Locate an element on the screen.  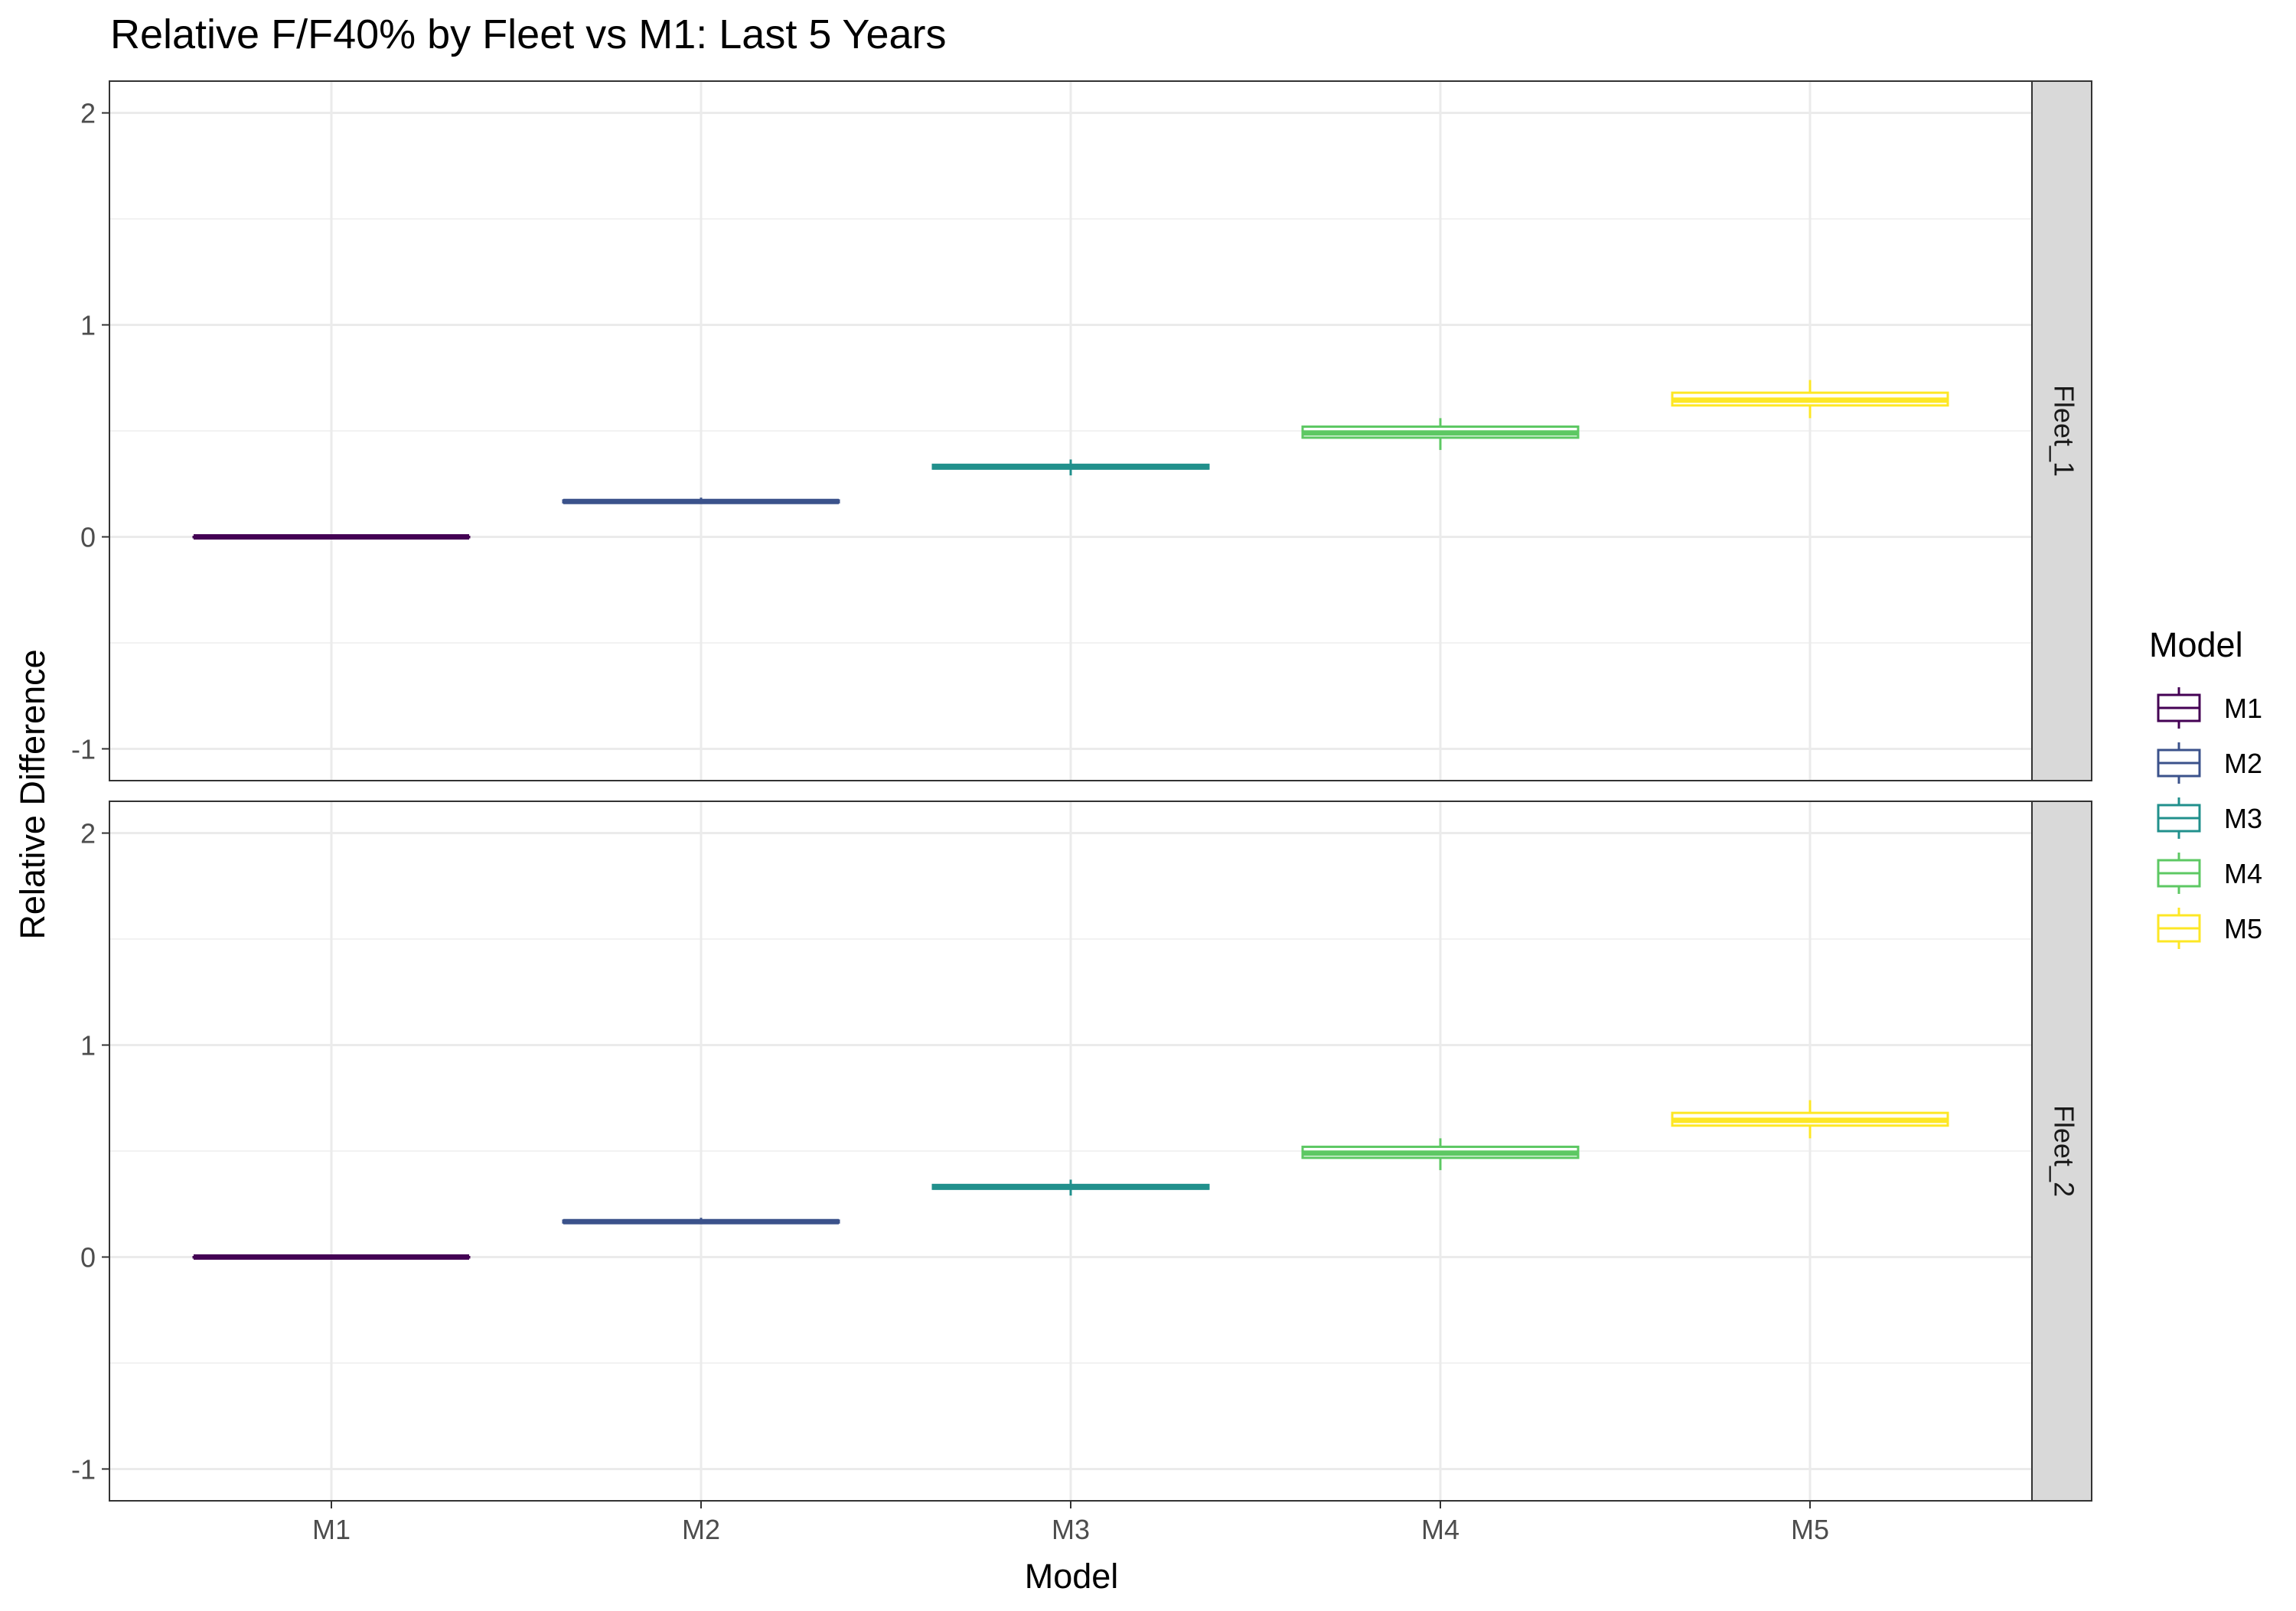
legend-entry-label: M3 is located at coordinates (2243, 818).